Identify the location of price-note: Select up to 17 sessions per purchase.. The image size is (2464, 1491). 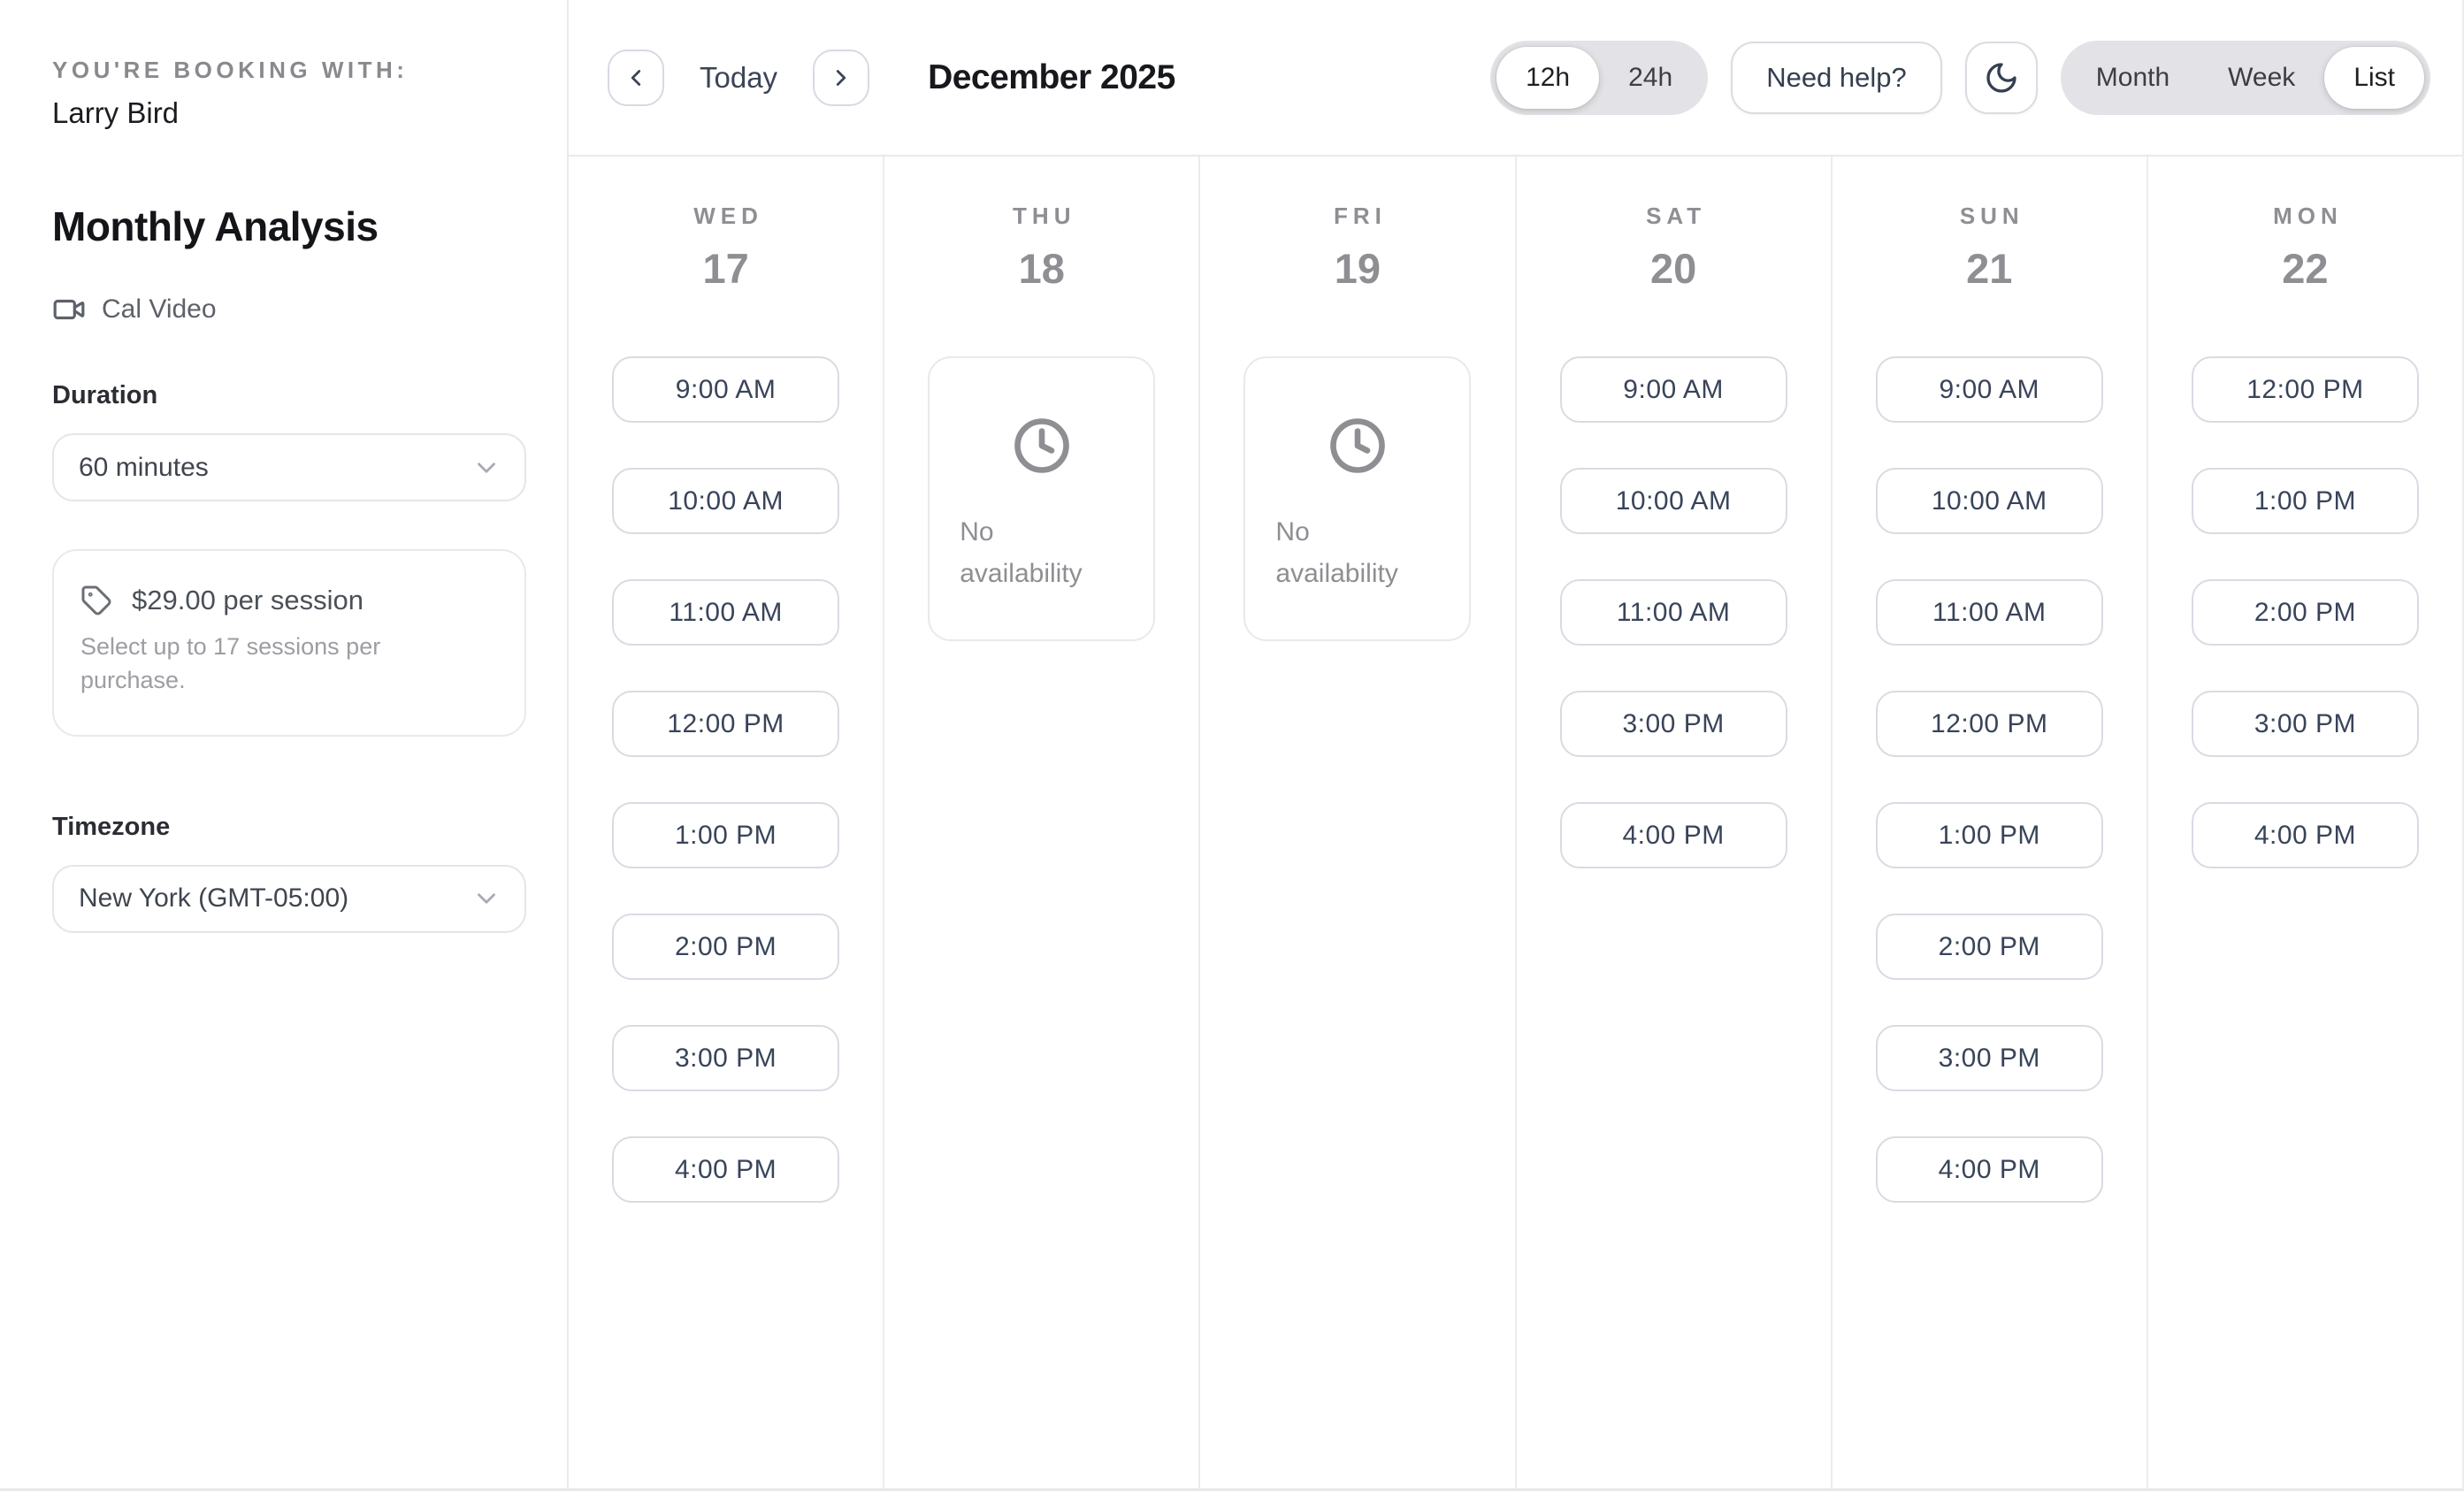
(230, 663).